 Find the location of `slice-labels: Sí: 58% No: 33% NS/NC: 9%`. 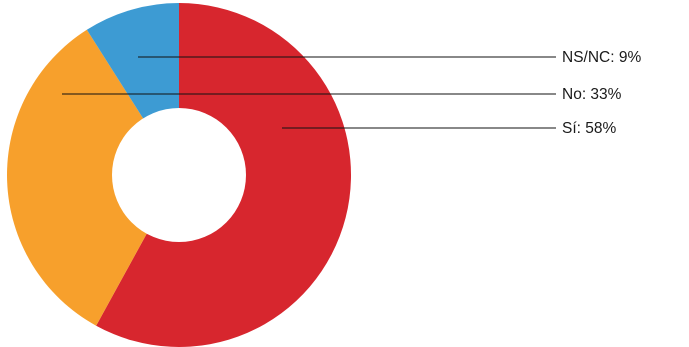

slice-labels: Sí: 58% No: 33% NS/NC: 9% is located at coordinates (601, 93).